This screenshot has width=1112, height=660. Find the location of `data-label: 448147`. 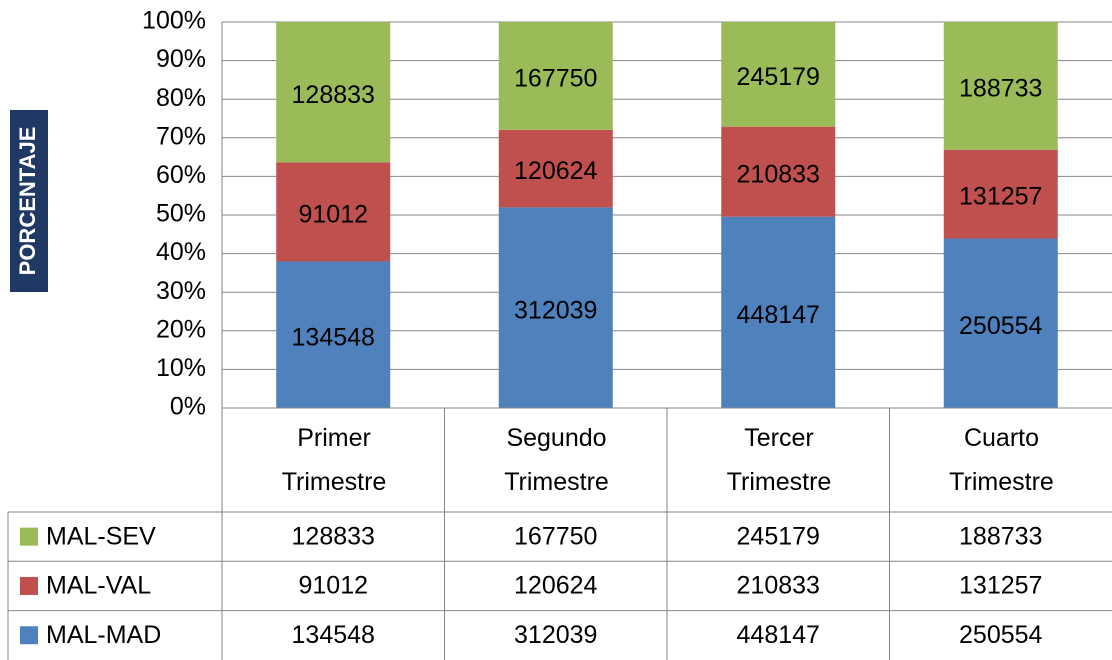

data-label: 448147 is located at coordinates (778, 315).